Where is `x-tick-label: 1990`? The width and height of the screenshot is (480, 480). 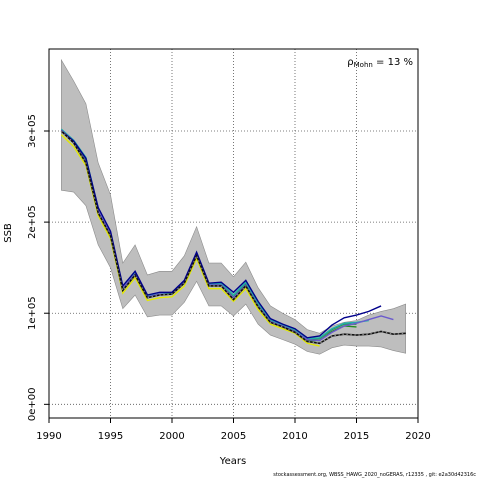 x-tick-label: 1990 is located at coordinates (48, 436).